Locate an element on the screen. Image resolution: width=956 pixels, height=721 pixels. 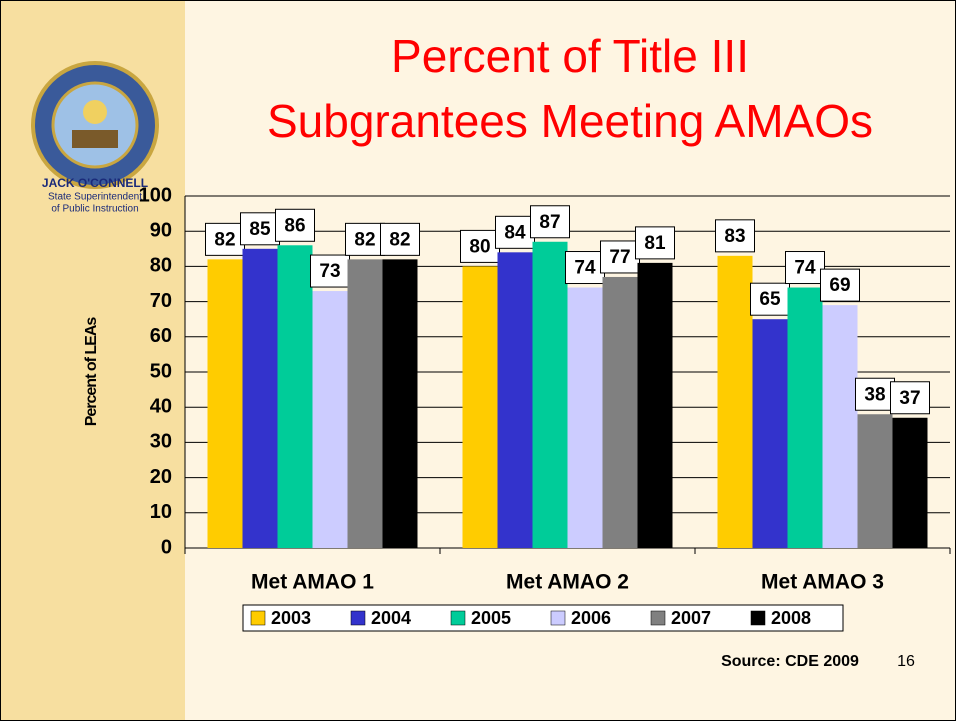
y-tick-label: 60 is located at coordinates (161, 336).